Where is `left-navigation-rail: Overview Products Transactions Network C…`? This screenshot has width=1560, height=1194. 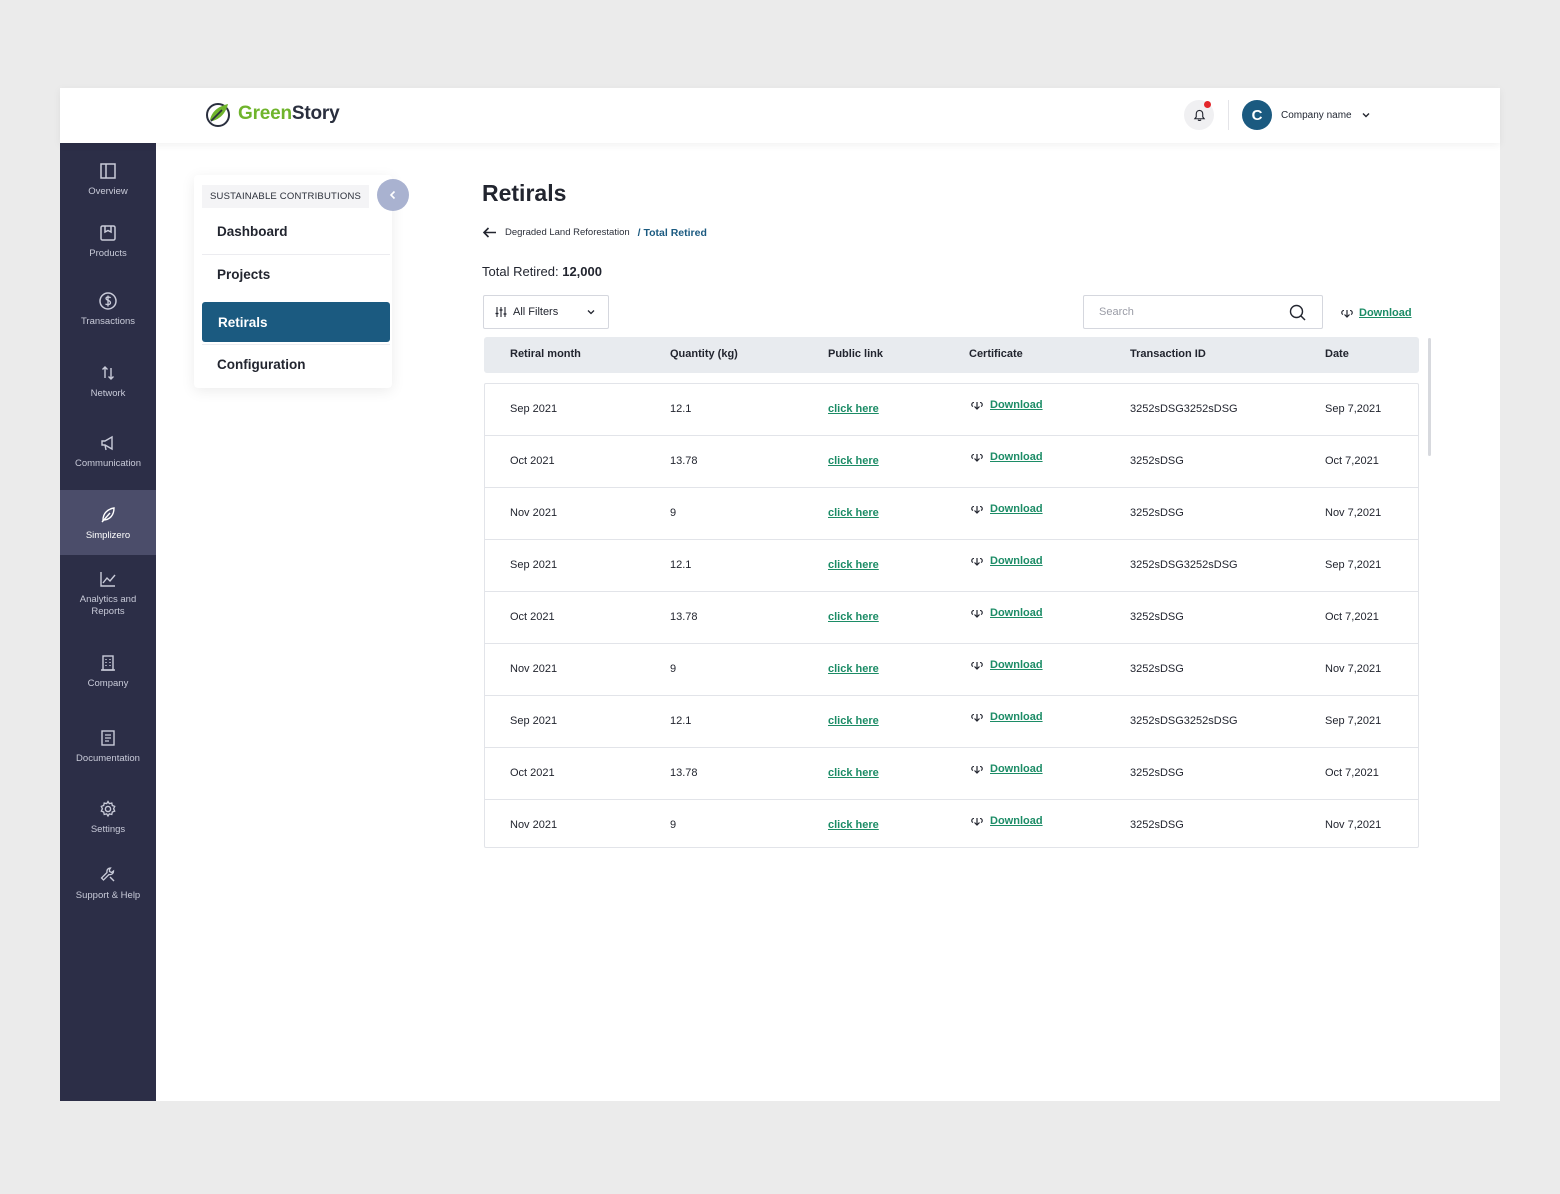 left-navigation-rail: Overview Products Transactions Network C… is located at coordinates (108, 622).